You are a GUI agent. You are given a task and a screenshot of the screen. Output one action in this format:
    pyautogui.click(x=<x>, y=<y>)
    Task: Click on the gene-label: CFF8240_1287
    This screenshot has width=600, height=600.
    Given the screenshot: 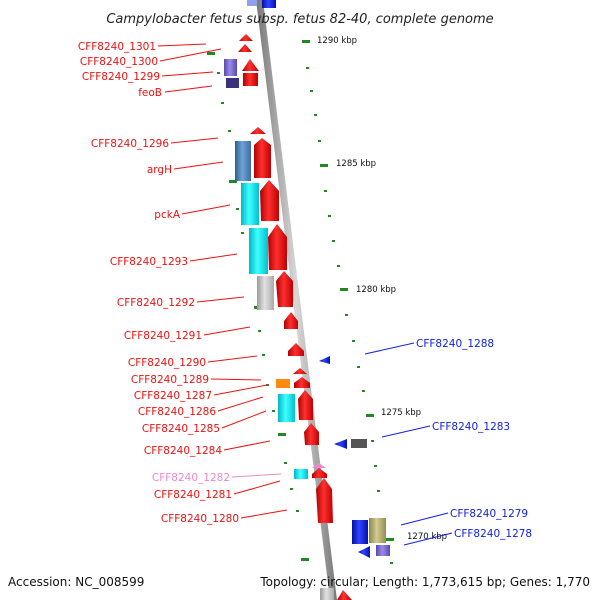 What is the action you would take?
    pyautogui.click(x=173, y=396)
    